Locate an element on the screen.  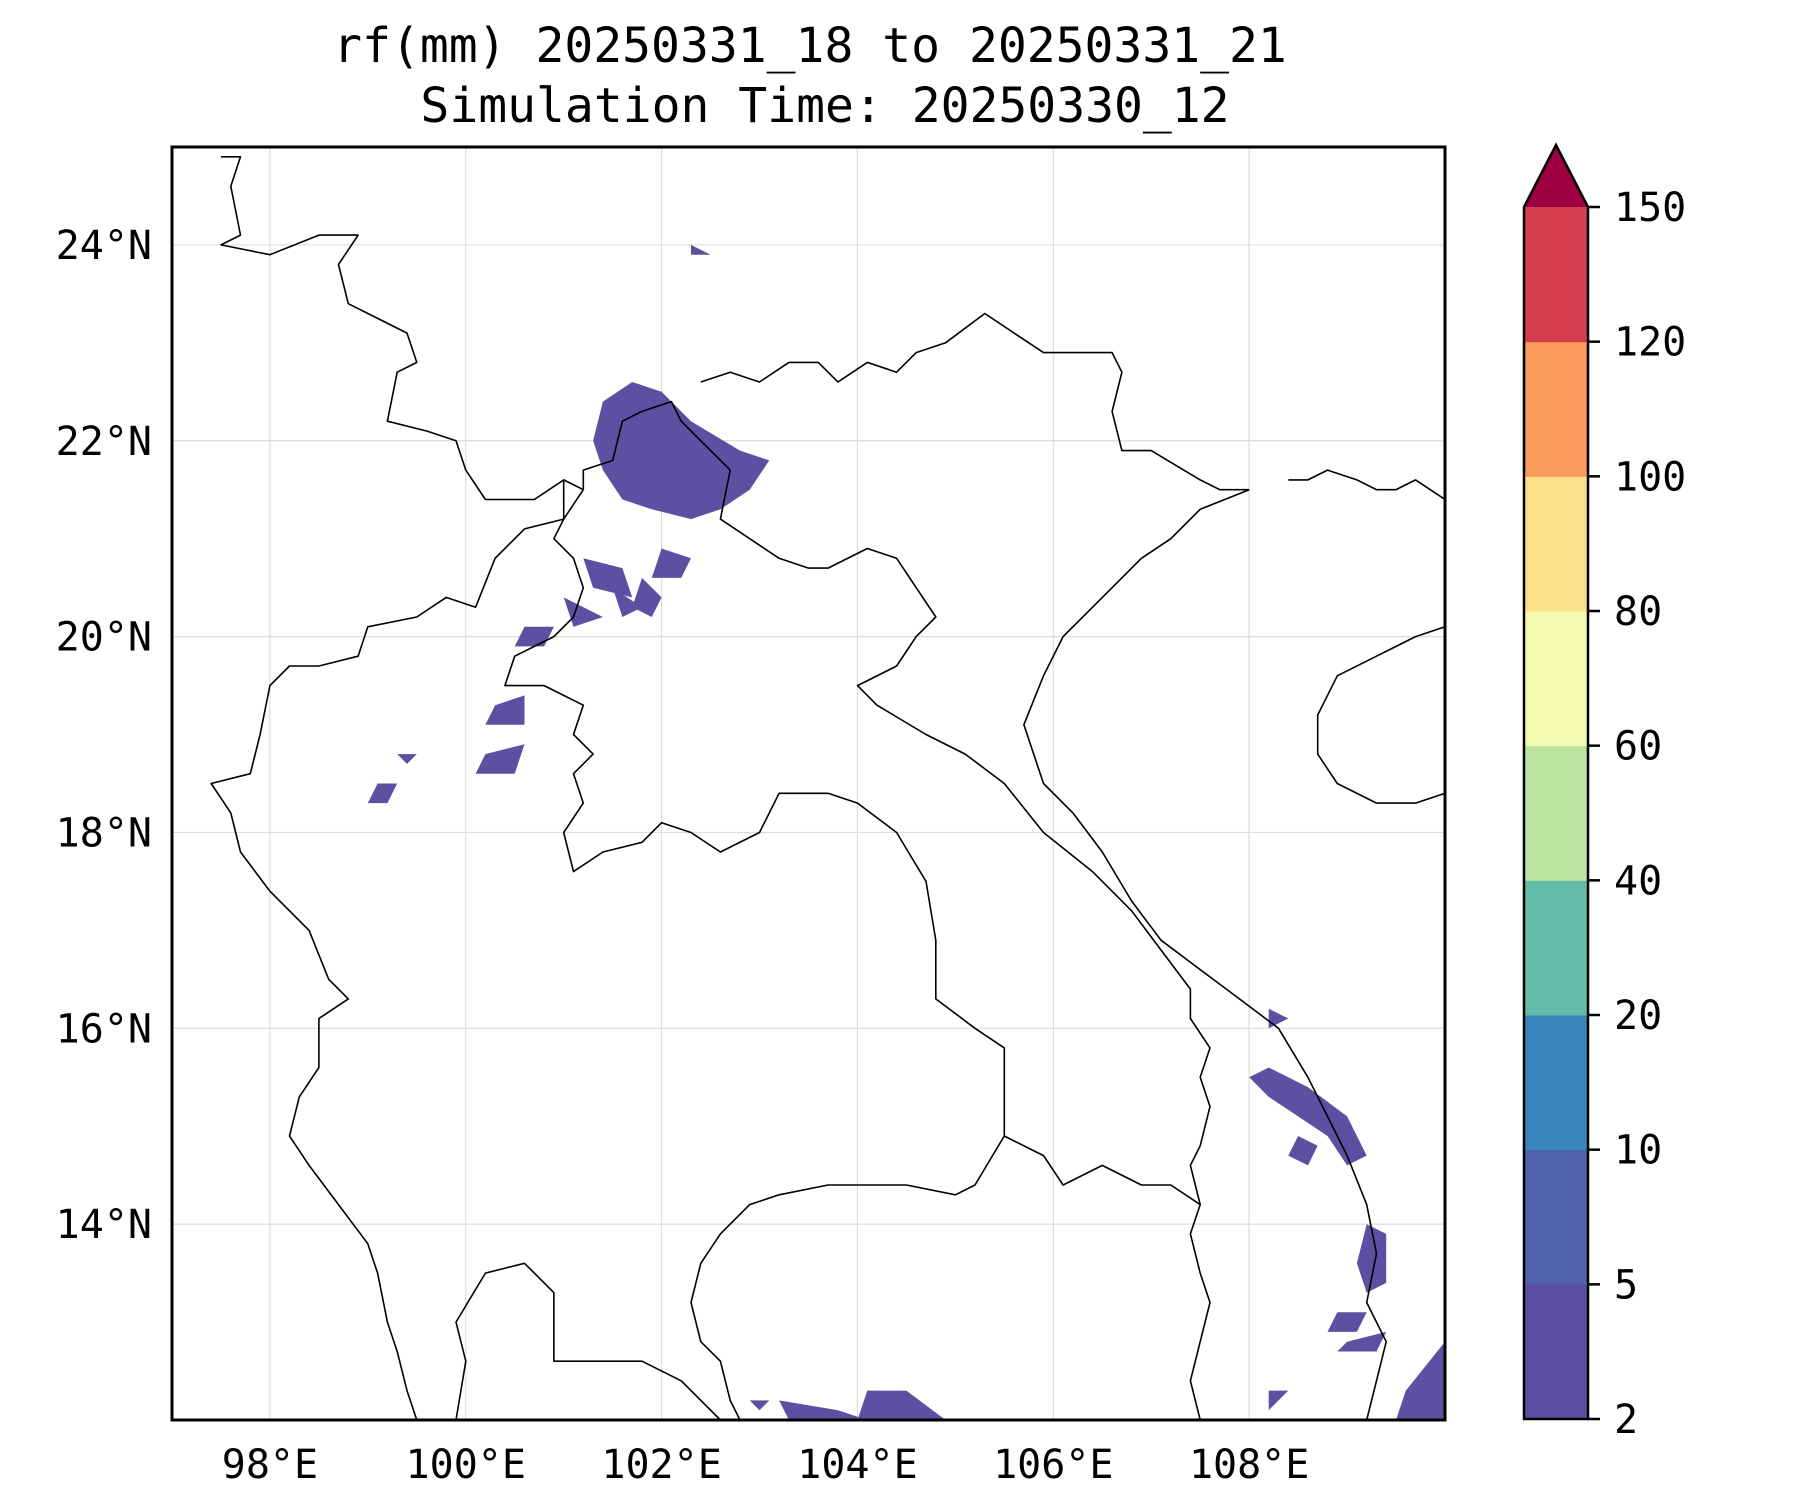
colorbar-extend-triangle is located at coordinates (1556, 176).